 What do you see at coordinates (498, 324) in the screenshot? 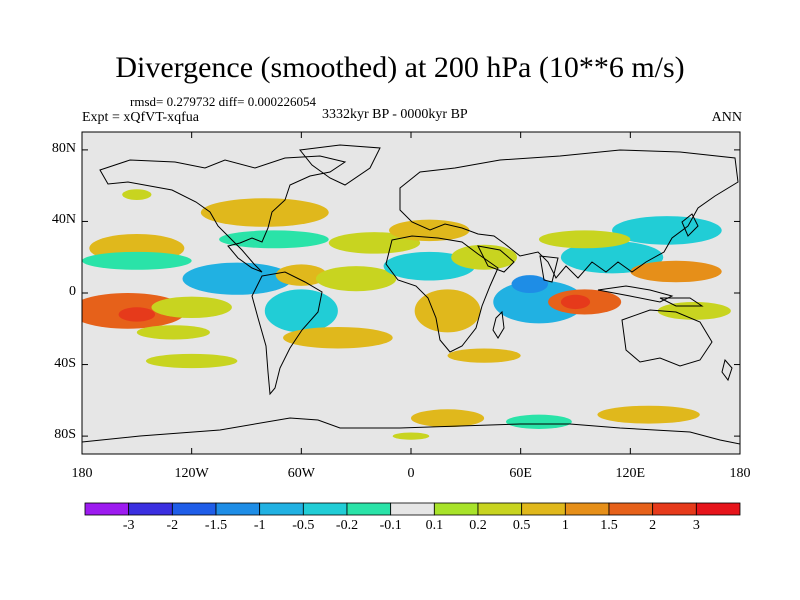
I see `coastline-madagascar` at bounding box center [498, 324].